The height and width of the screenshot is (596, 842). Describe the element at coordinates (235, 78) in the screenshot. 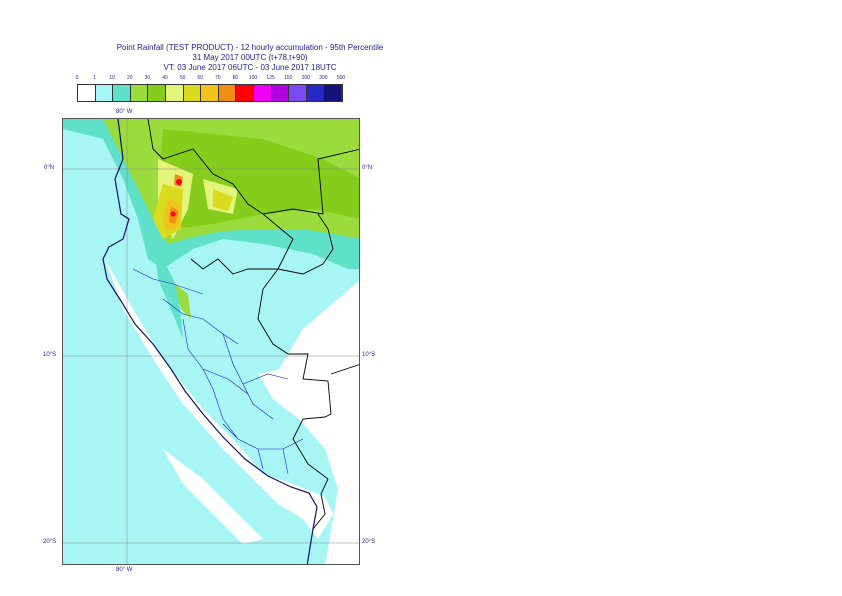

I see `legend-label: 80` at that location.